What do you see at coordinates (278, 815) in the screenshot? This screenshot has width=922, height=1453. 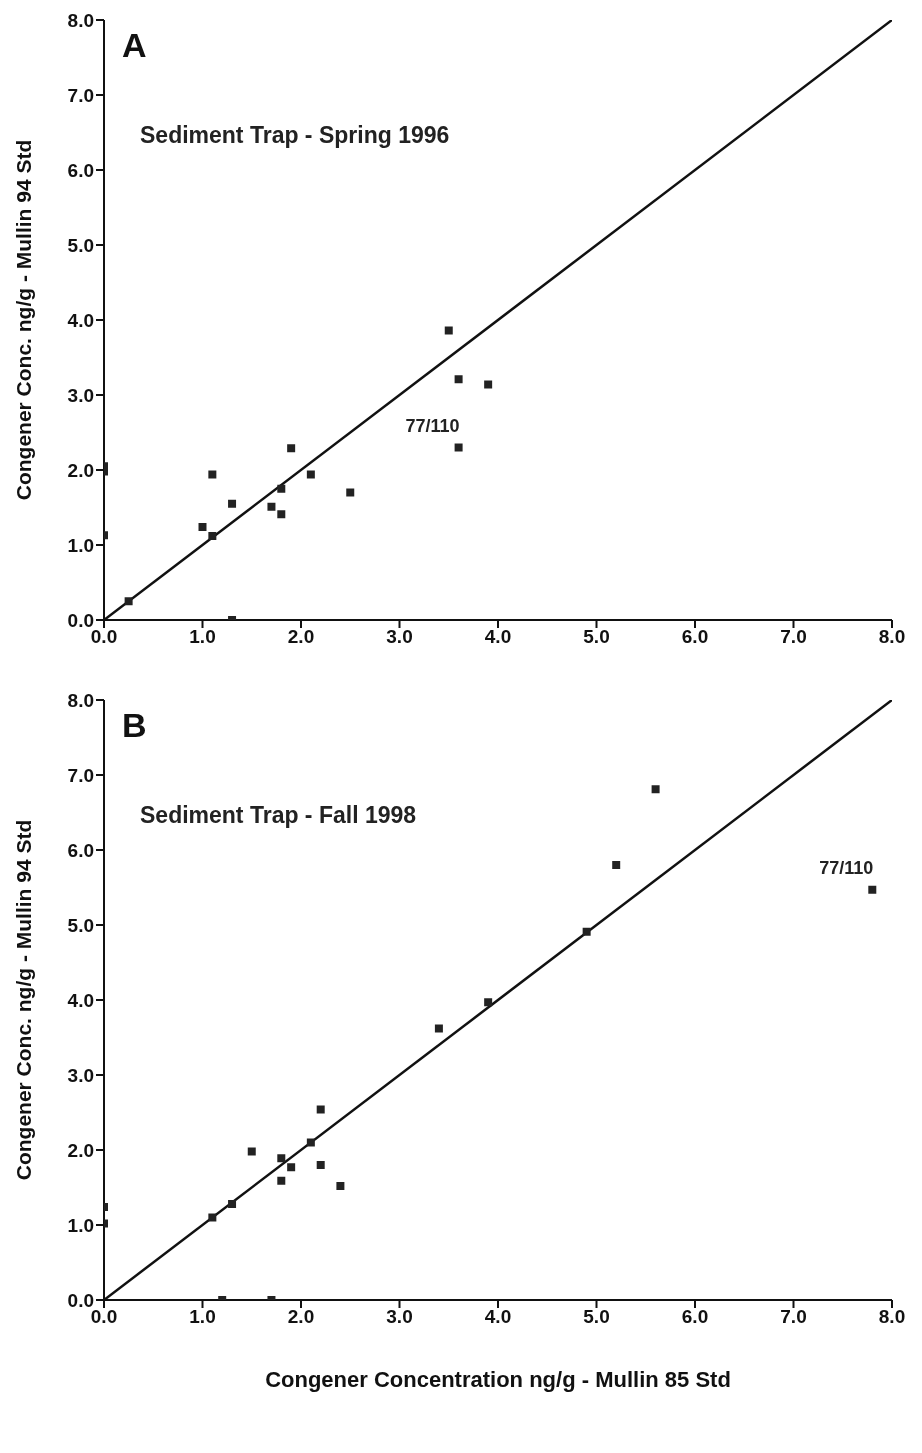 I see `text: Sediment Trap - Fall 1998` at bounding box center [278, 815].